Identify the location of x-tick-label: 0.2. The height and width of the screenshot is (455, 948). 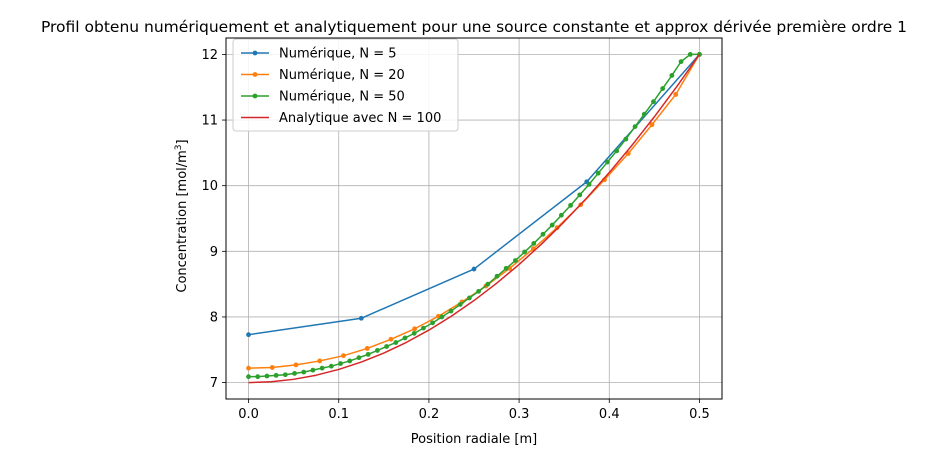
(429, 414).